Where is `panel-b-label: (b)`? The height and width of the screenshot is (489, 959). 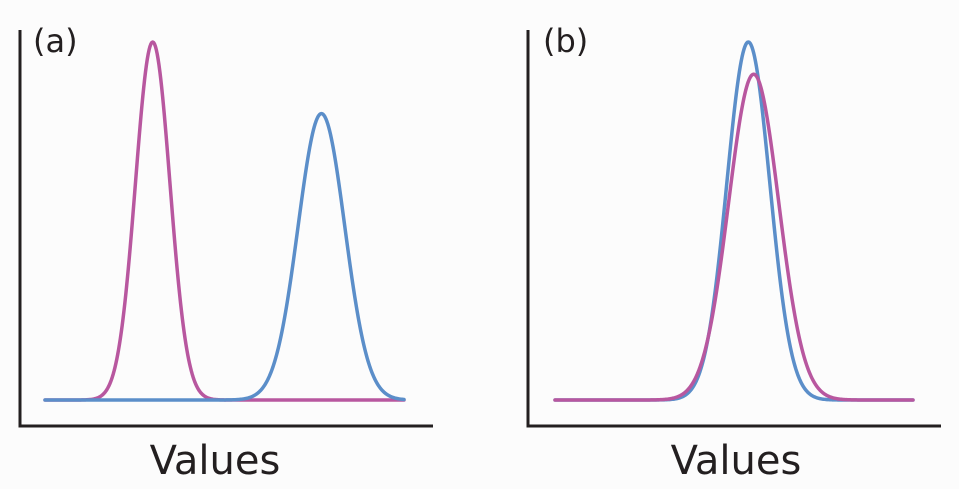
panel-b-label: (b) is located at coordinates (565, 41).